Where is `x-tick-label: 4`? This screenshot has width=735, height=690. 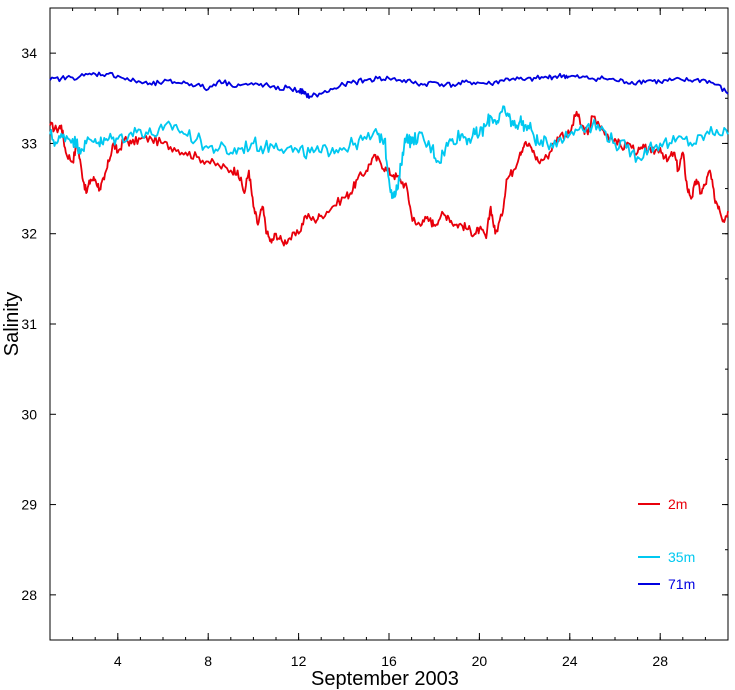 x-tick-label: 4 is located at coordinates (118, 661).